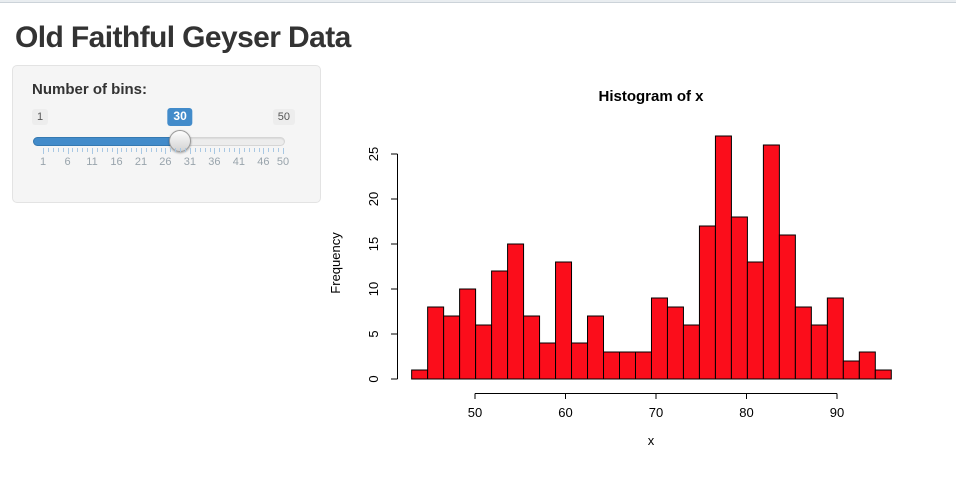  I want to click on slider-grid-label: 21, so click(141, 162).